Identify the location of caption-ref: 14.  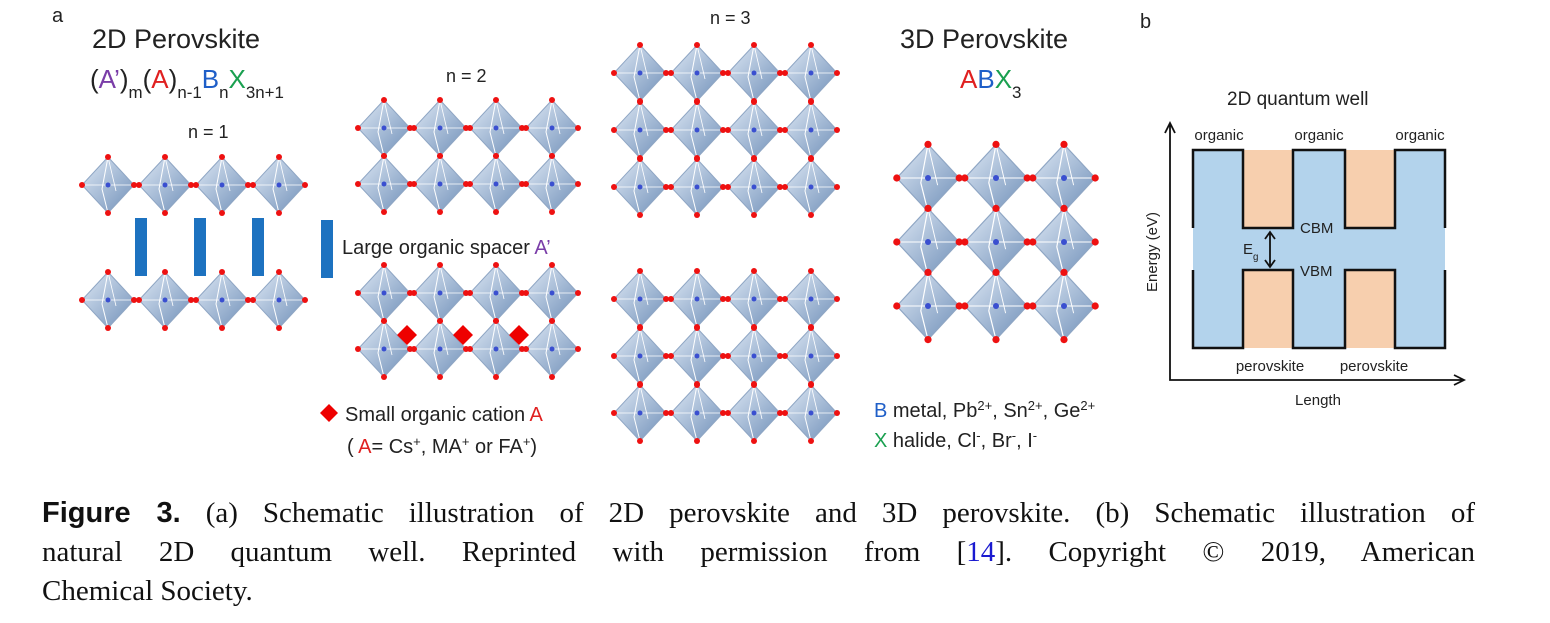
(981, 552).